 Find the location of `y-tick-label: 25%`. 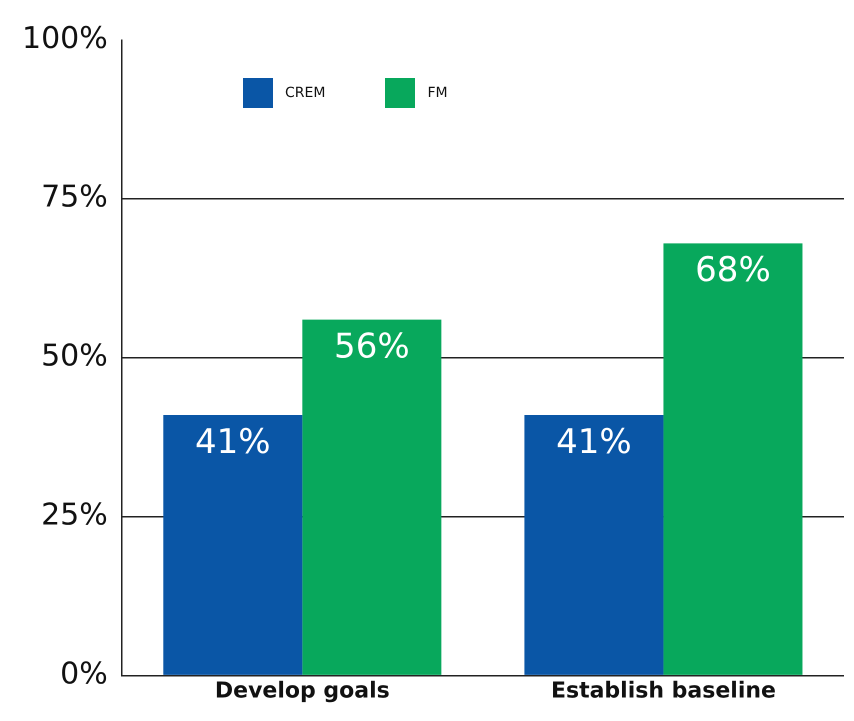

y-tick-label: 25% is located at coordinates (74, 514).